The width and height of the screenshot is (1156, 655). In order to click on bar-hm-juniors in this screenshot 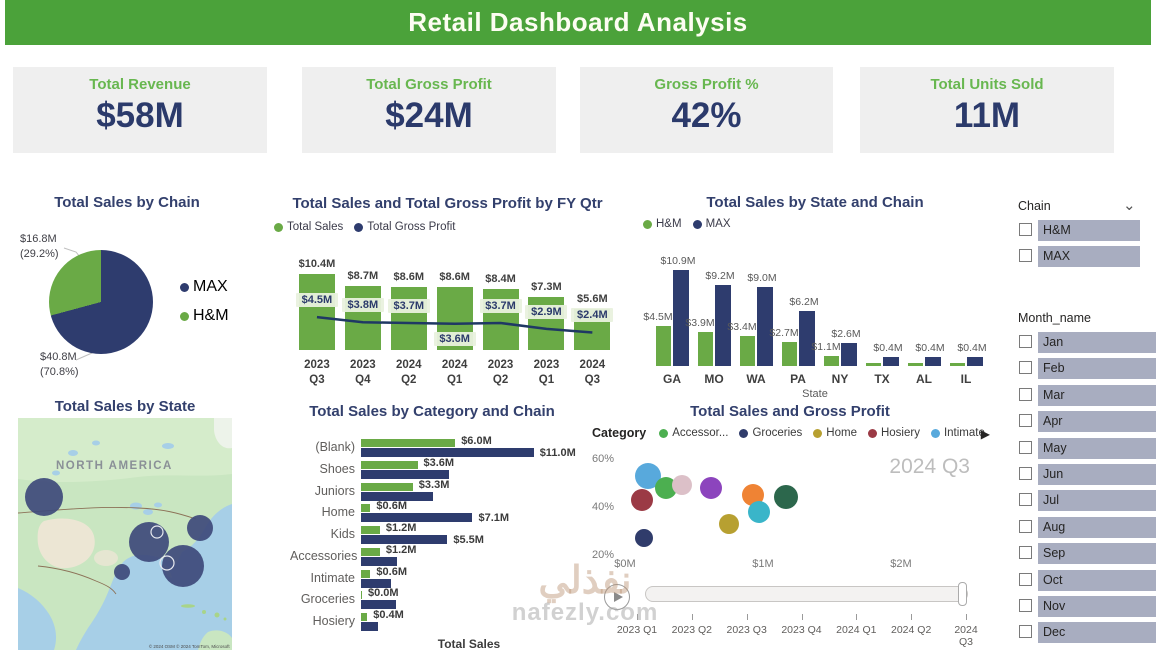, I will do `click(387, 486)`.